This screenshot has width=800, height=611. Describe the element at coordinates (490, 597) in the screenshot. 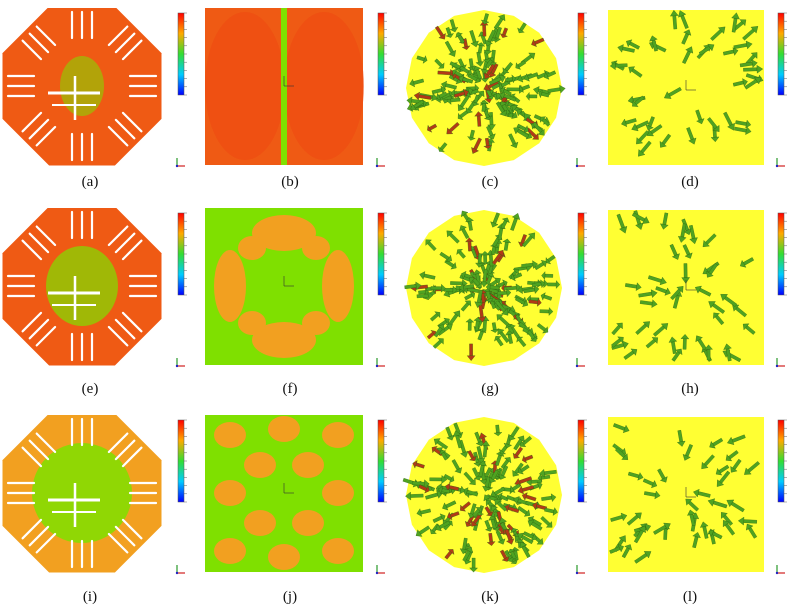

I see `panel-caption: (k)` at that location.